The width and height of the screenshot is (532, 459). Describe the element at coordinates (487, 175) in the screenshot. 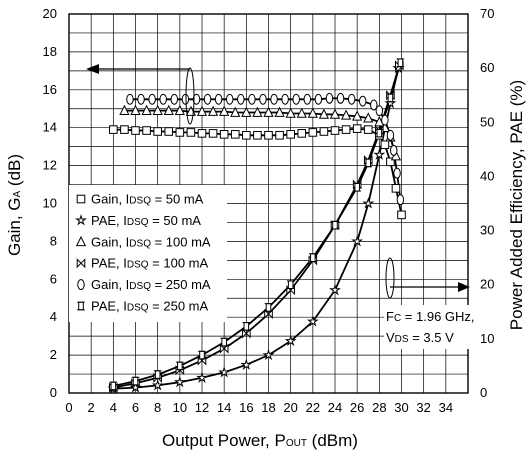

I see `y-right-tick-label: 40` at that location.